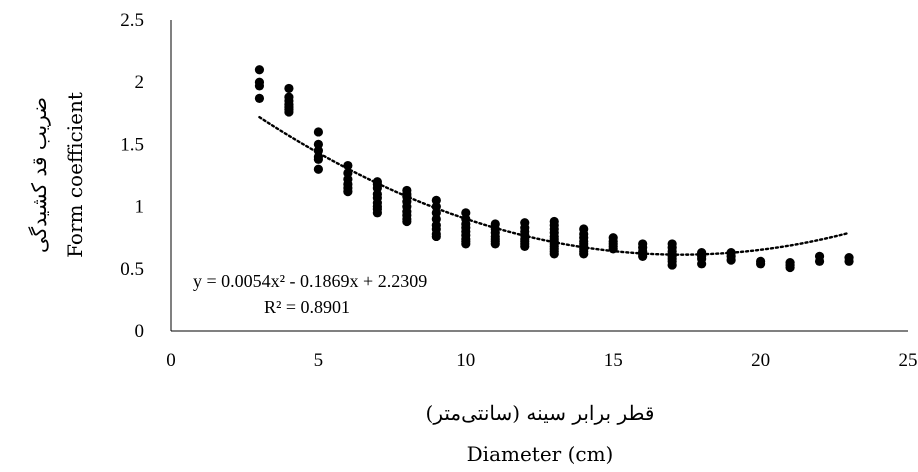 The height and width of the screenshot is (472, 918). What do you see at coordinates (541, 360) in the screenshot?
I see `x-tick-labels: 0 5 10 15 20 25` at bounding box center [541, 360].